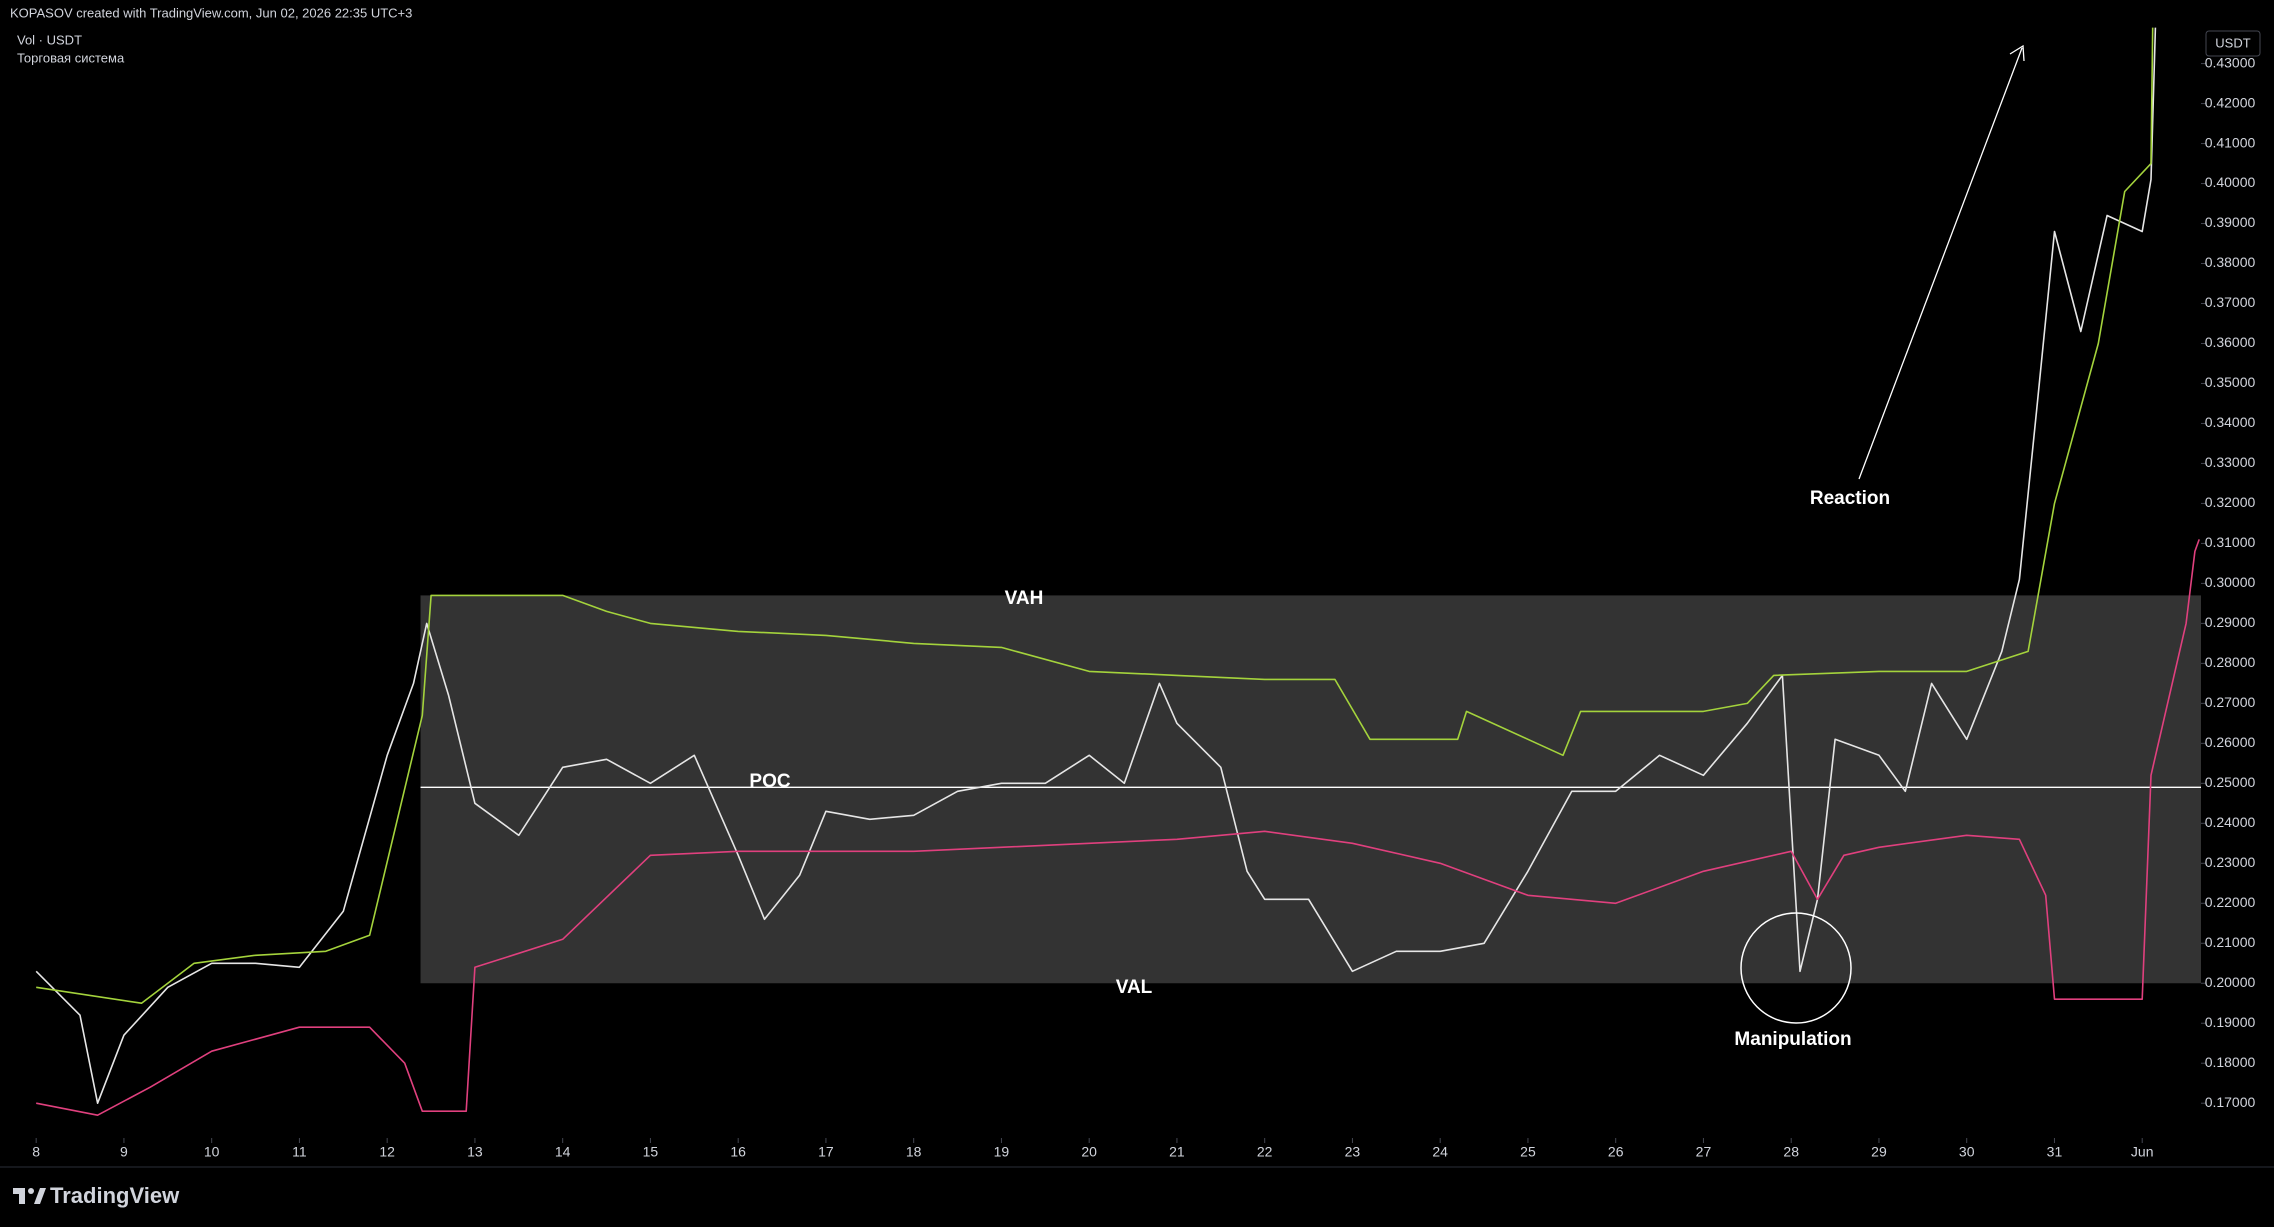 This screenshot has height=1227, width=2274. Describe the element at coordinates (2017, 53) in the screenshot. I see `arrow-head` at that location.